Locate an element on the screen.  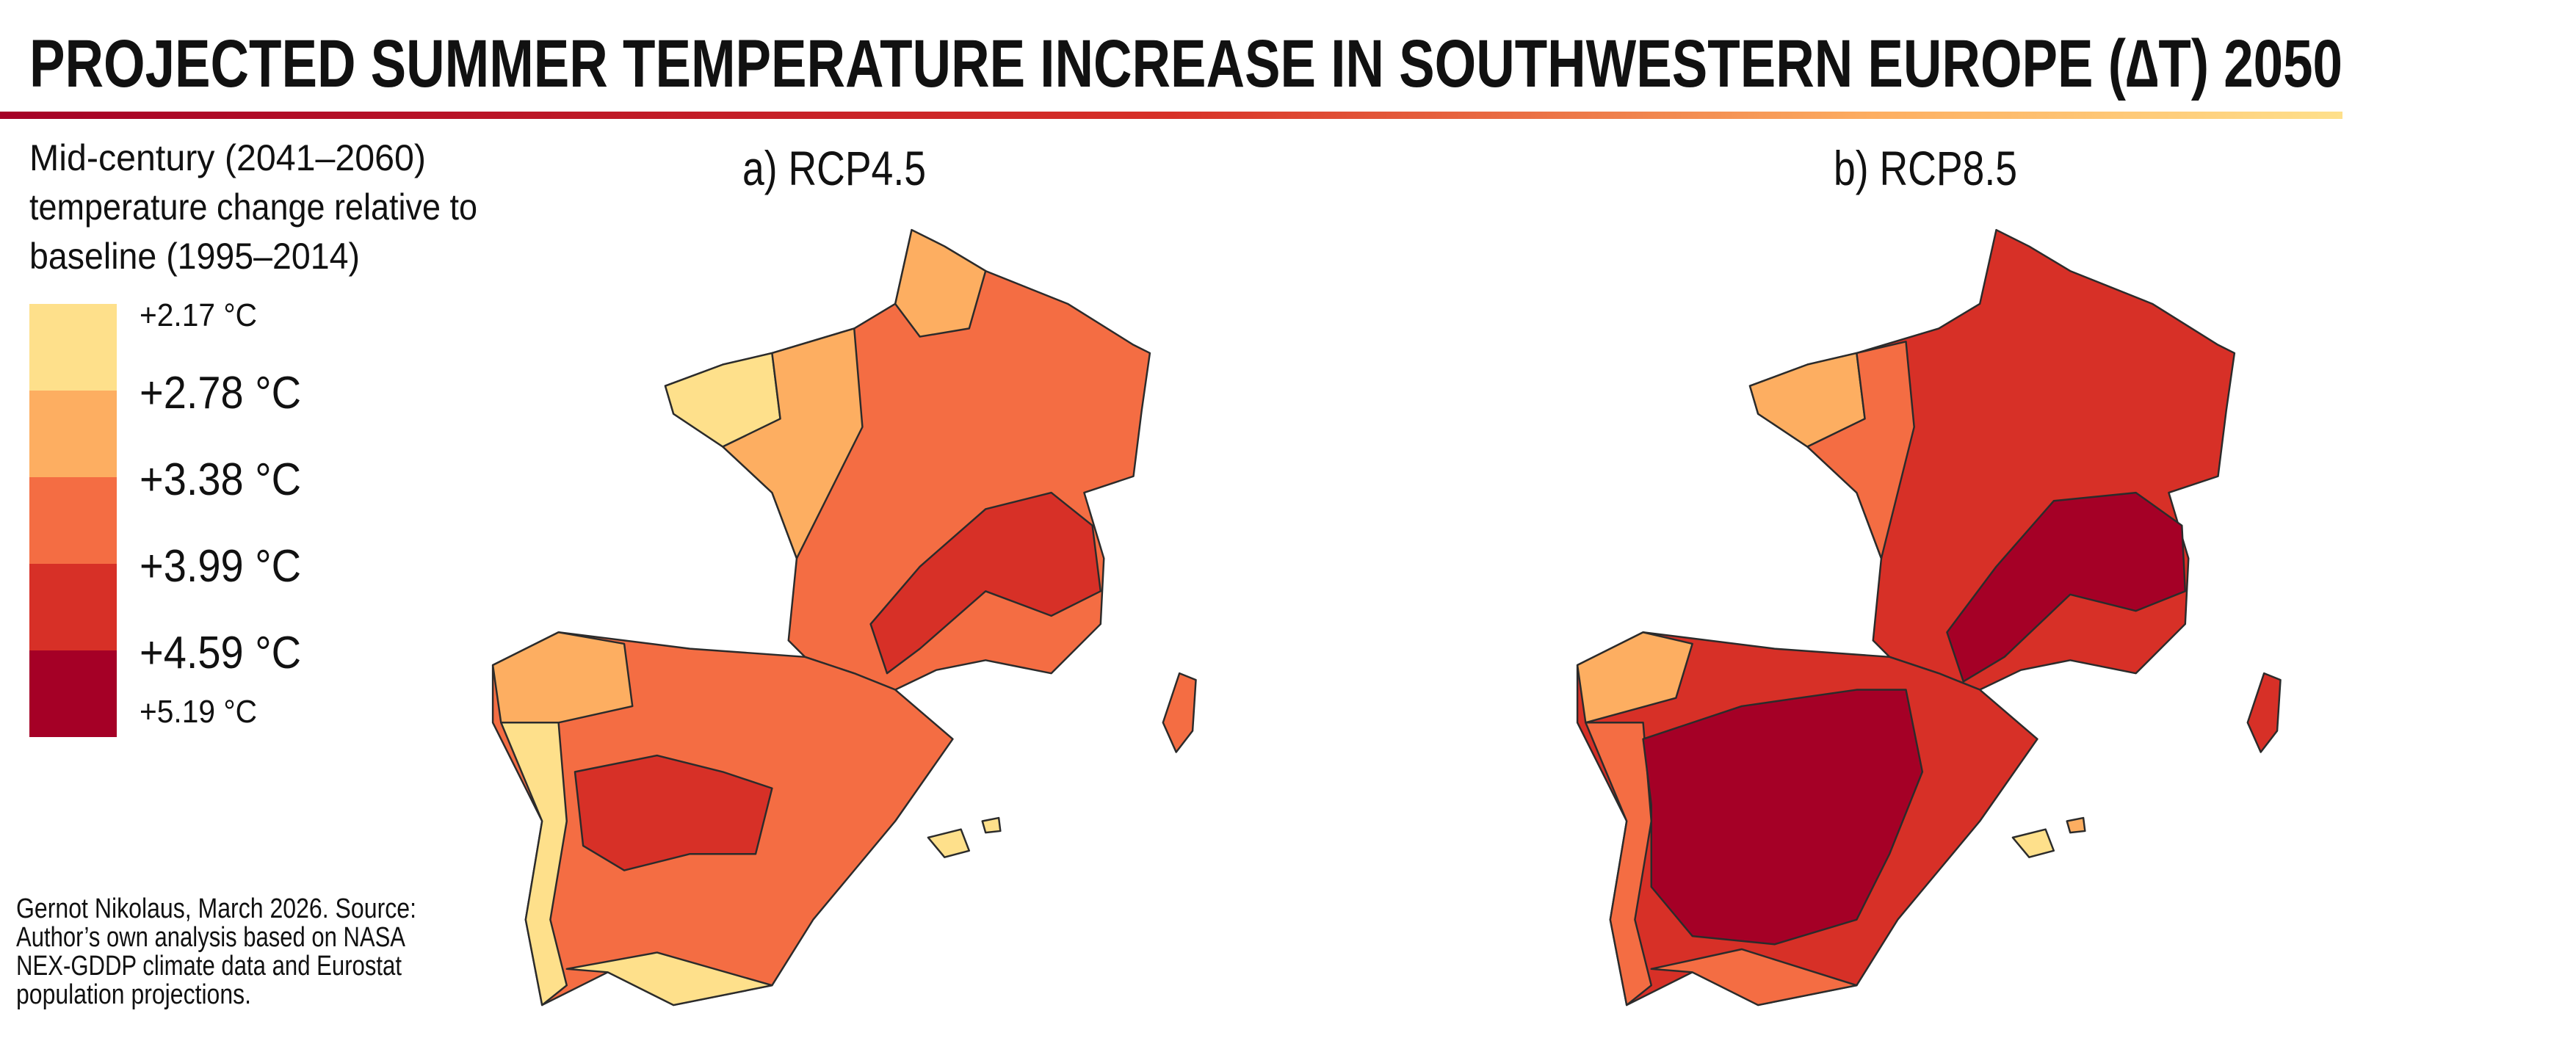
source-line: Gernot Nikolaus, March 2026. Source: is located at coordinates (216, 908).